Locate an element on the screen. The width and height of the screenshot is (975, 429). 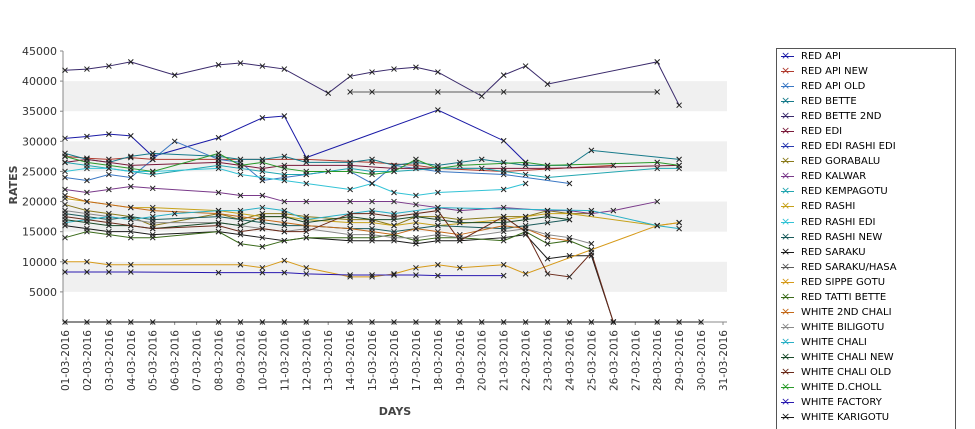
series-line is located at coordinates (284, 274).